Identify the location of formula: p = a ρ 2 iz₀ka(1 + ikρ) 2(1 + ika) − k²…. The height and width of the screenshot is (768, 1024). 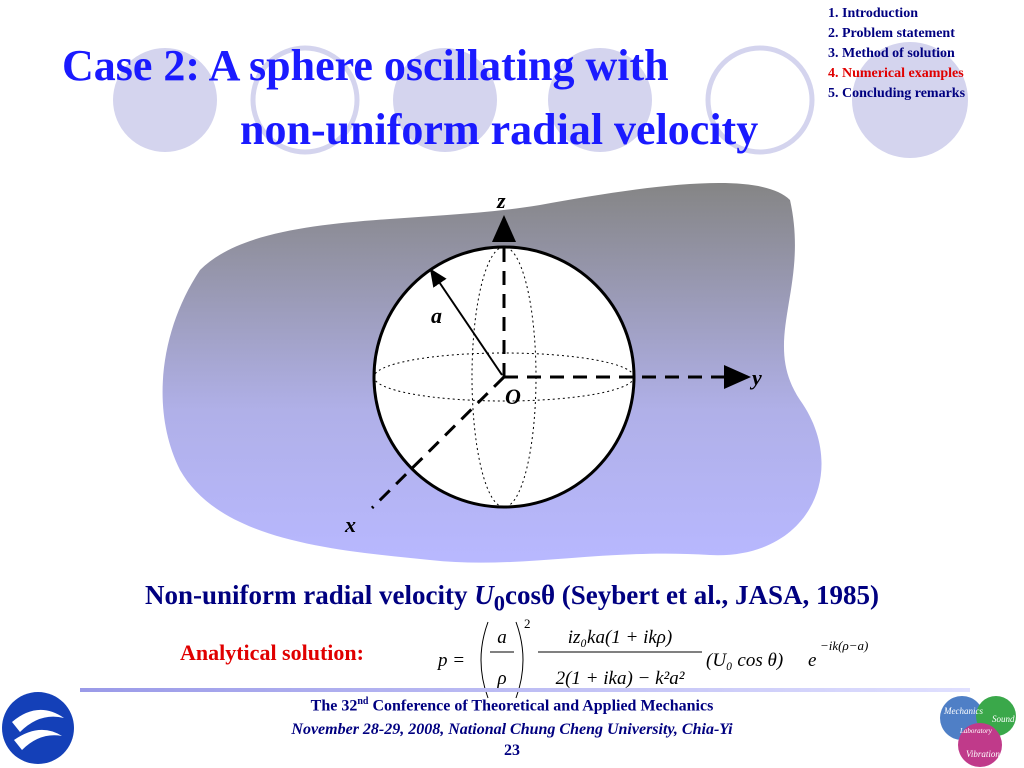
(652, 657).